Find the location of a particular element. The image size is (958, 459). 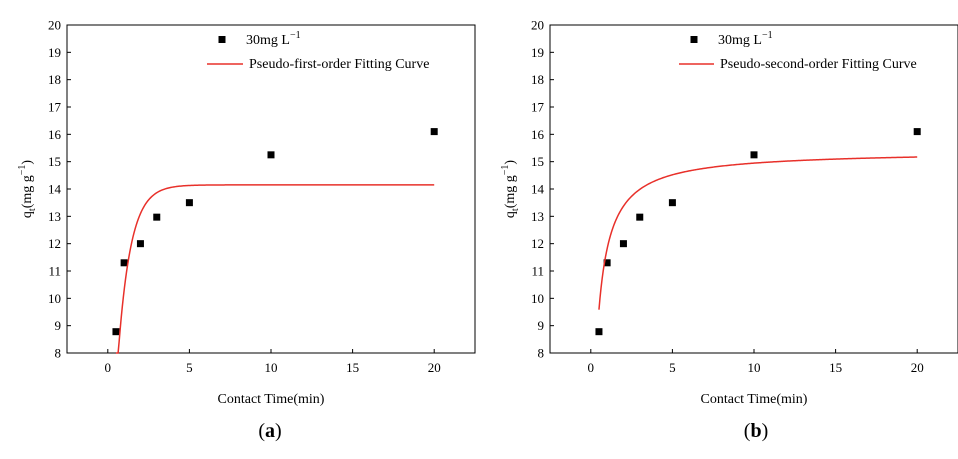

panel-caption: (a) is located at coordinates (269, 431).